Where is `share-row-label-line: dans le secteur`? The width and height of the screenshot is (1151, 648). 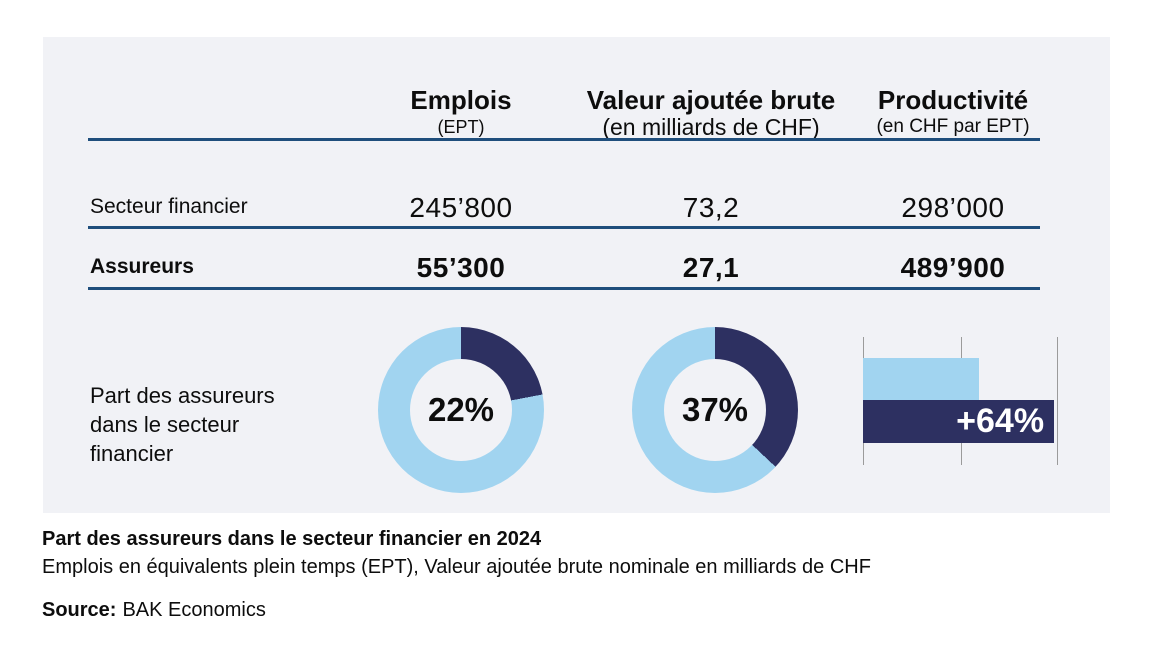 share-row-label-line: dans le secteur is located at coordinates (165, 424).